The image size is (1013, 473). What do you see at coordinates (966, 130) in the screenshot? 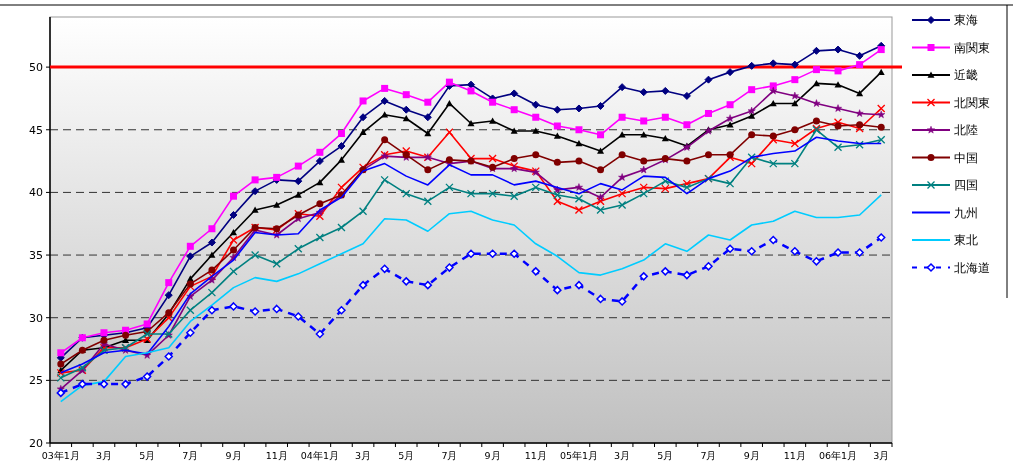
I see `legend-label: 北陸` at bounding box center [966, 130].